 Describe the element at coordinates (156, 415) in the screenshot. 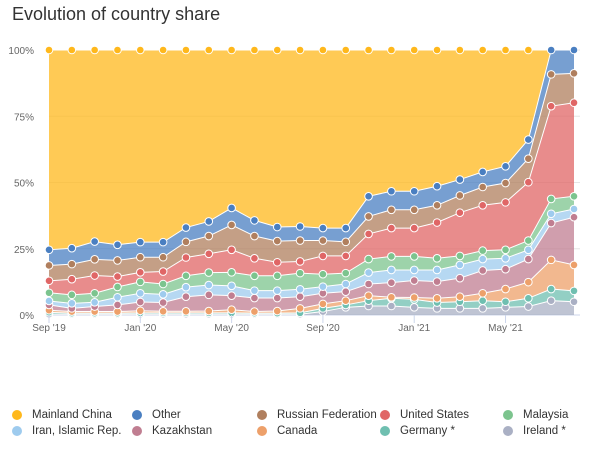

I see `legend-item: Other` at that location.